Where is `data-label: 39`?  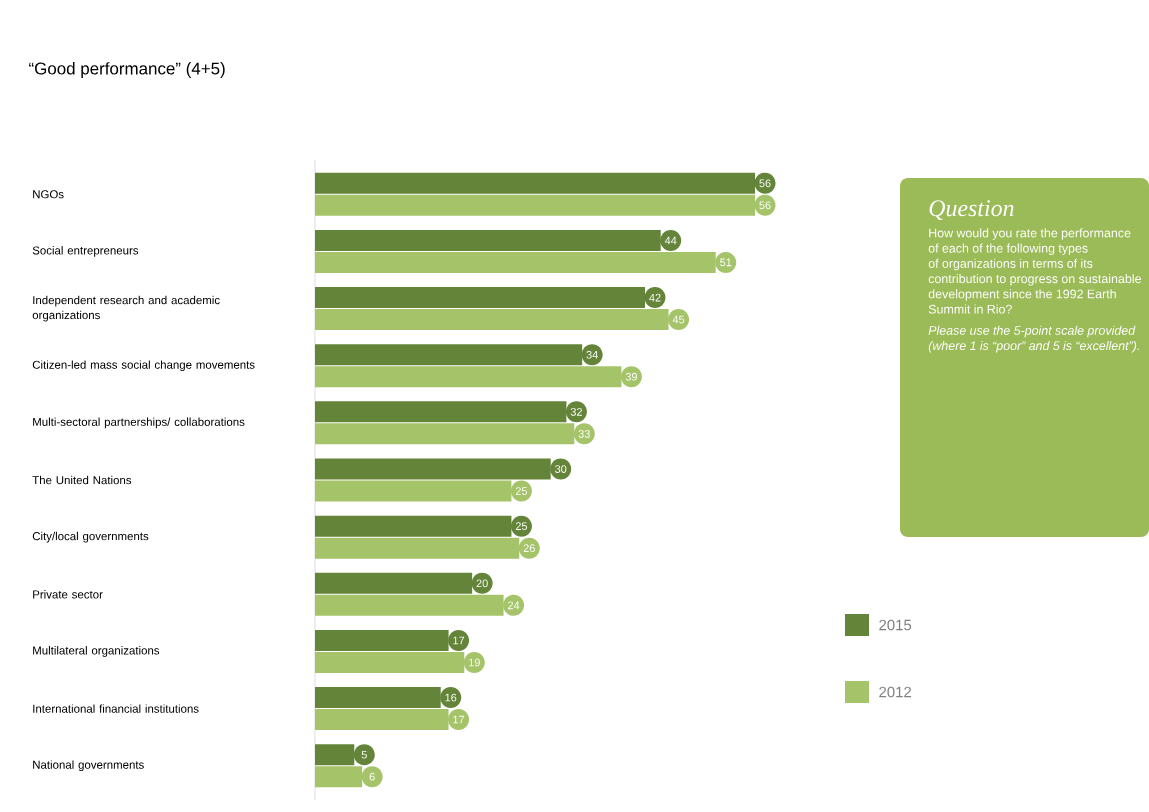 data-label: 39 is located at coordinates (631, 376).